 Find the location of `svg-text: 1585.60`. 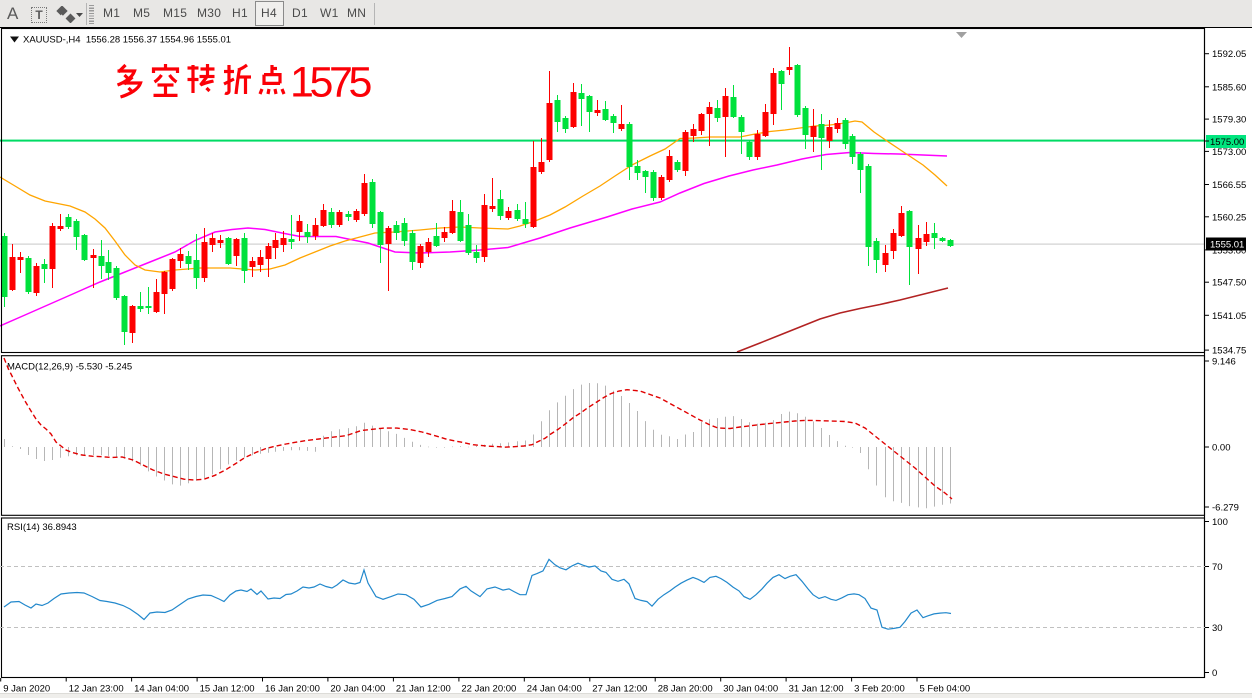

svg-text: 1585.60 is located at coordinates (1229, 87).